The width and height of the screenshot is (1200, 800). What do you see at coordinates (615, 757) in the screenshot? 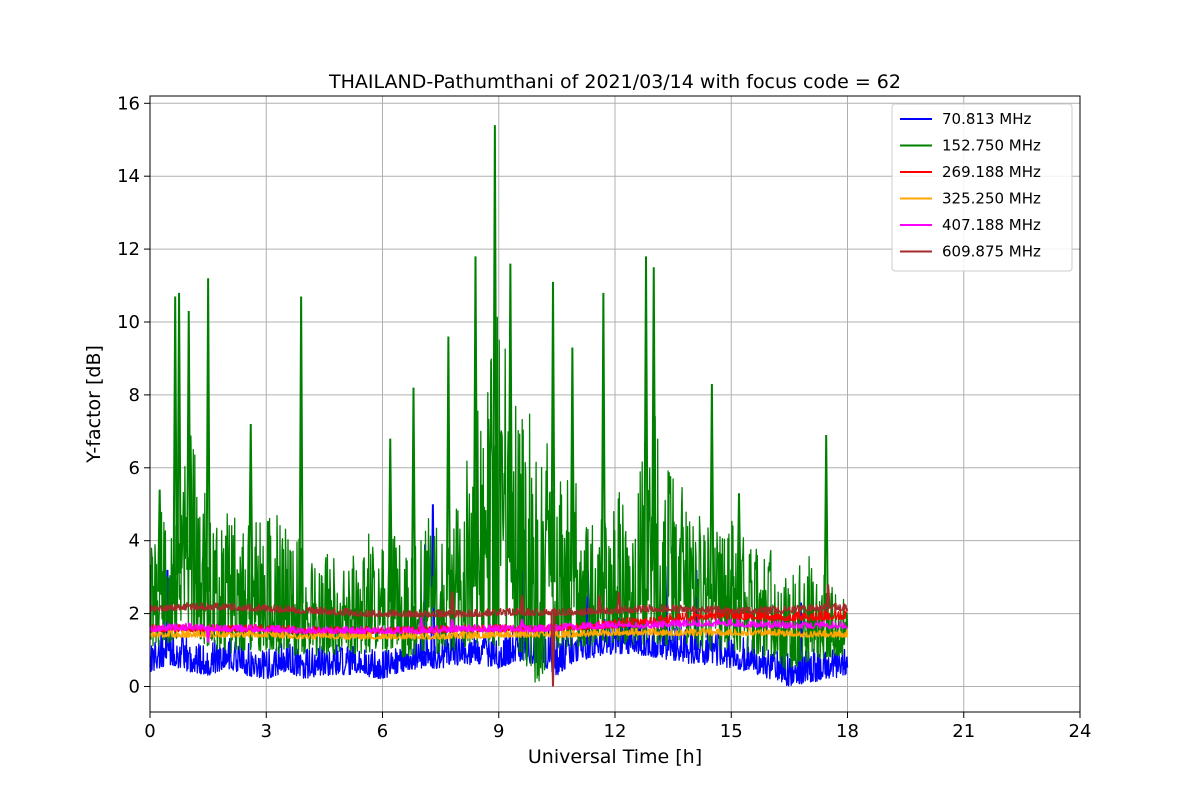
I see `x-axis-title: Universal Time [h]` at bounding box center [615, 757].